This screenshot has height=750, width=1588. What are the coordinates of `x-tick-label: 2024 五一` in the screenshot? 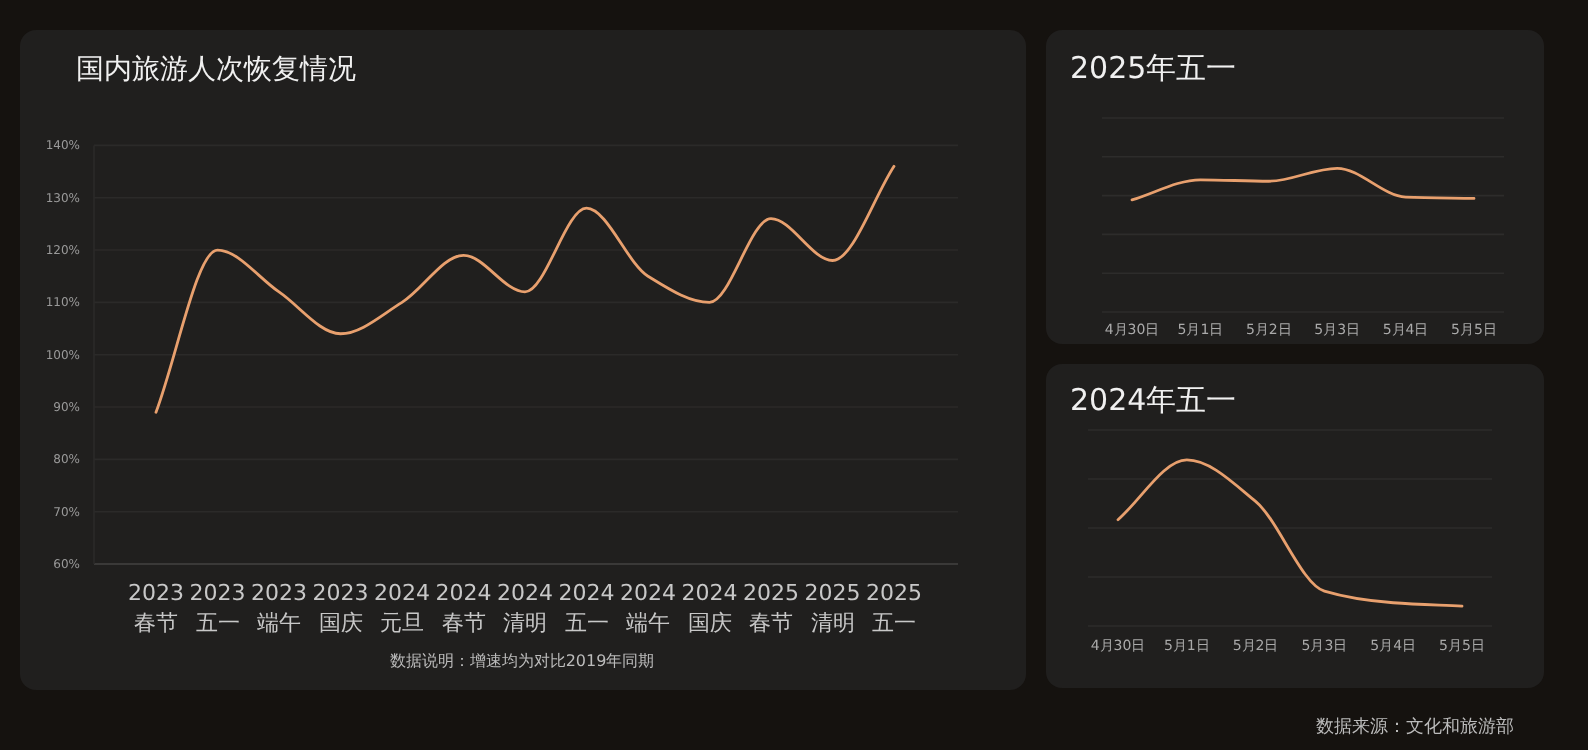 It's located at (586, 608).